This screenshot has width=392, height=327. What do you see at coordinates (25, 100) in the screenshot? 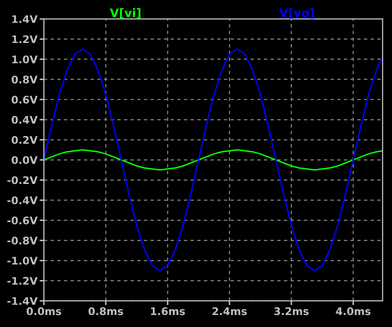
I see `y-tick-label: 0.6V` at bounding box center [25, 100].